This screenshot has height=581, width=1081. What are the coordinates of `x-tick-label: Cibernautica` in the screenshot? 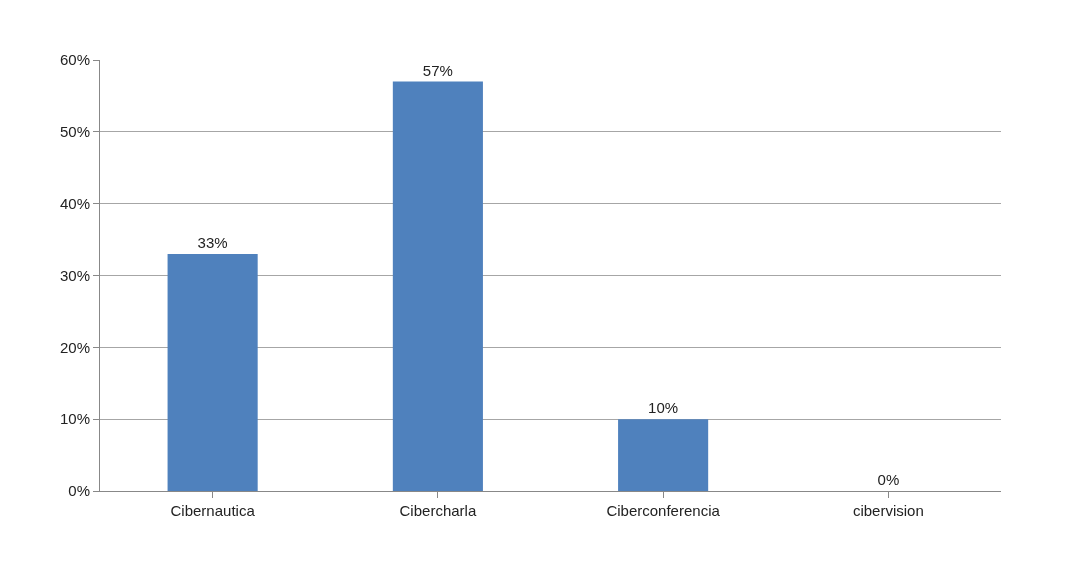 It's located at (213, 510).